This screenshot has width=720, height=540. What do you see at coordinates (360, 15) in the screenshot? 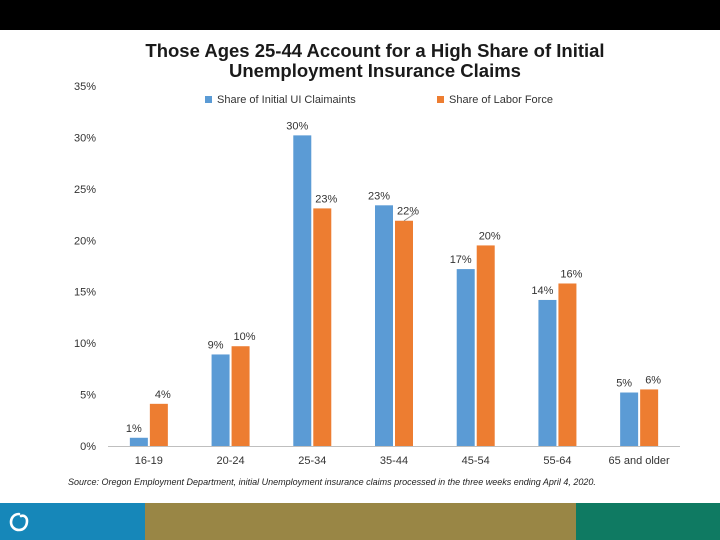
I see `top-black-bar` at bounding box center [360, 15].